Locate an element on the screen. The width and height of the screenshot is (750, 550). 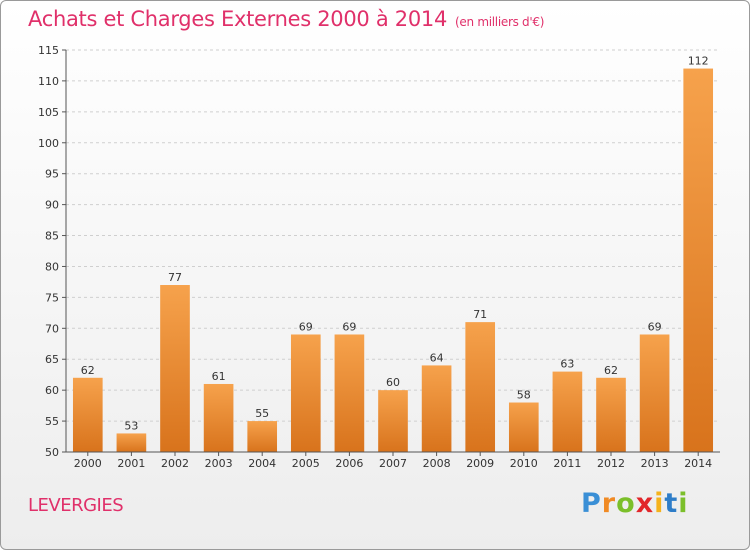
x-tick-label: 2002 is located at coordinates (175, 463).